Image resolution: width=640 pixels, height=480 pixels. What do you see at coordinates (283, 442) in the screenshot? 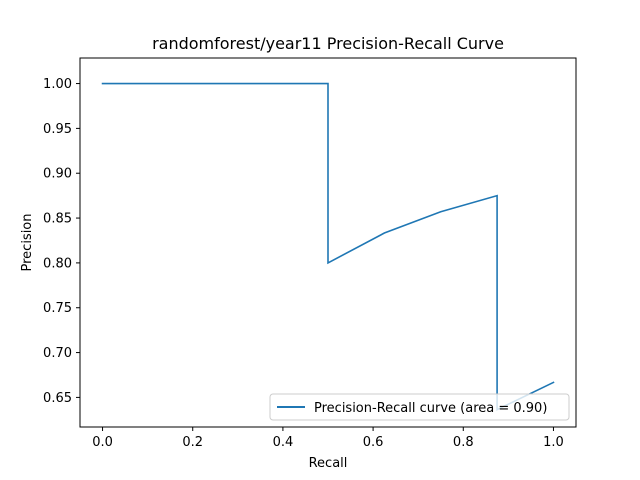
I see `x-tick-label: 0.4` at bounding box center [283, 442].